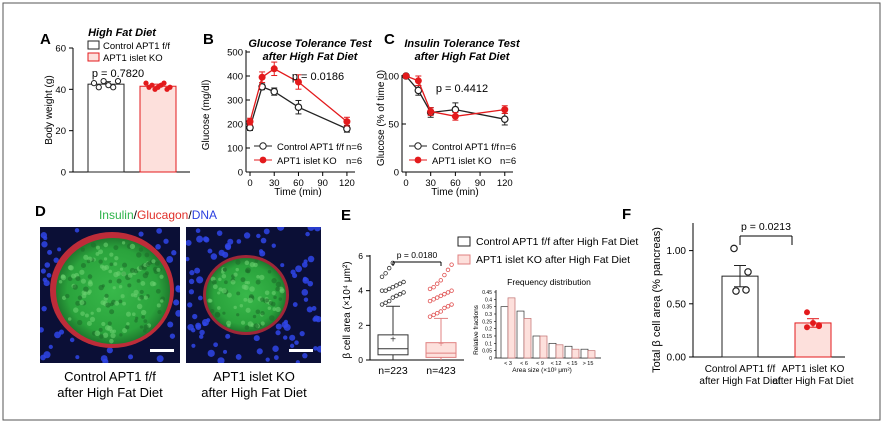  Describe the element at coordinates (118, 74) in the screenshot. I see `panel-a-pvalue: p = 0.7820` at that location.